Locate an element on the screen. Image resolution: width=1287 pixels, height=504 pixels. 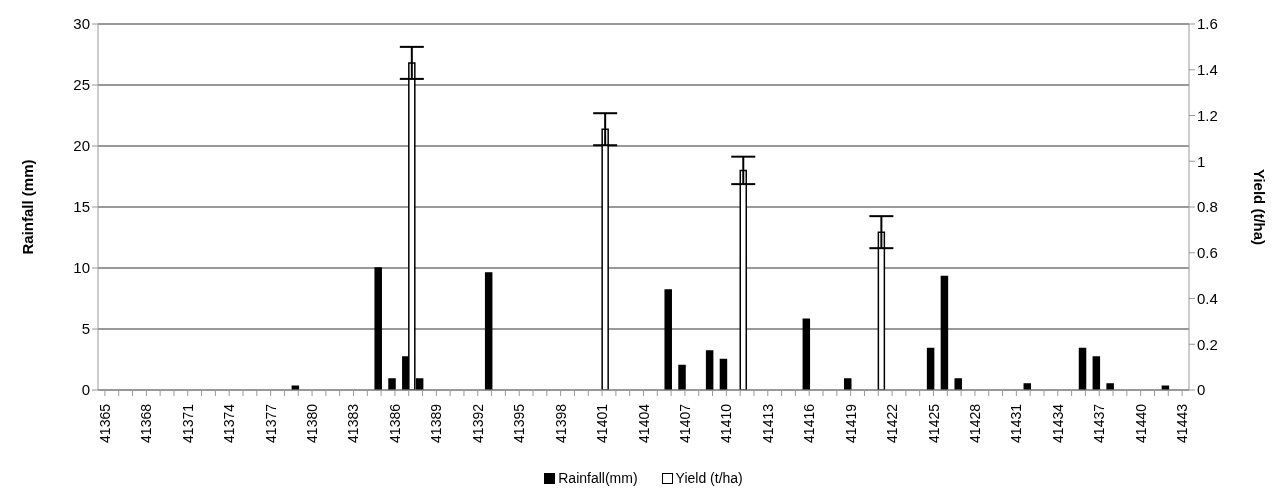
x-tick-label: 41377 is located at coordinates (270, 423).